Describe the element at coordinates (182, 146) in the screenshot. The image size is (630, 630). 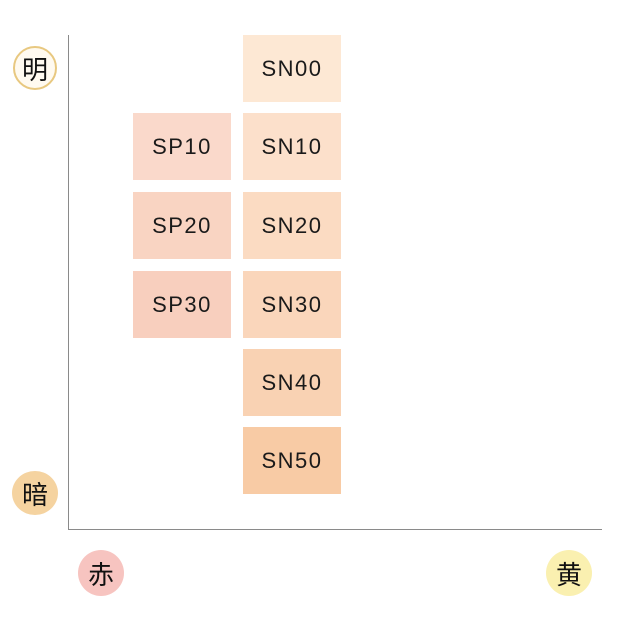
I see `swatch-sp10: SP10` at that location.